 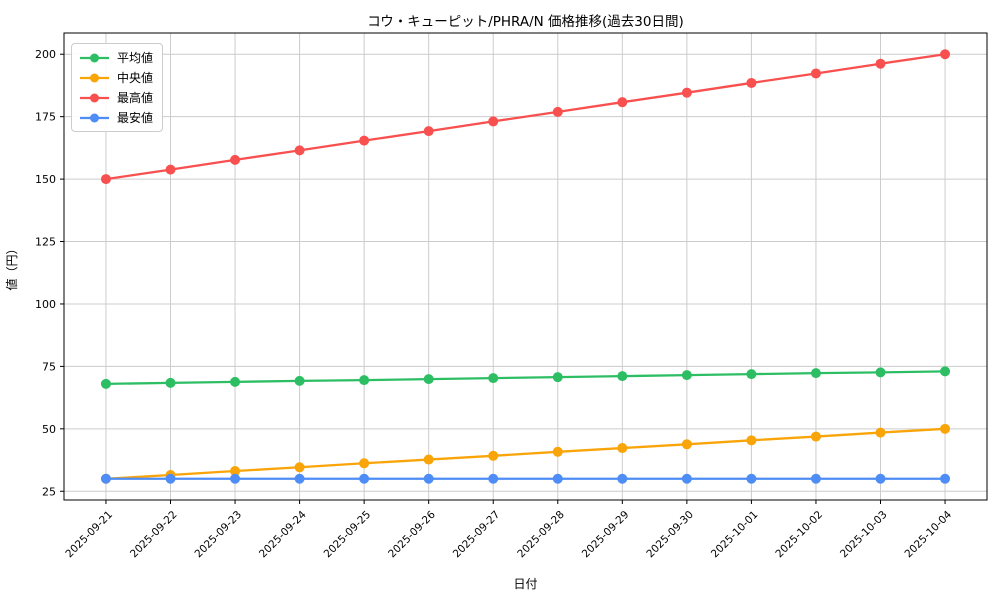 I want to click on series-line-median, so click(x=525, y=453).